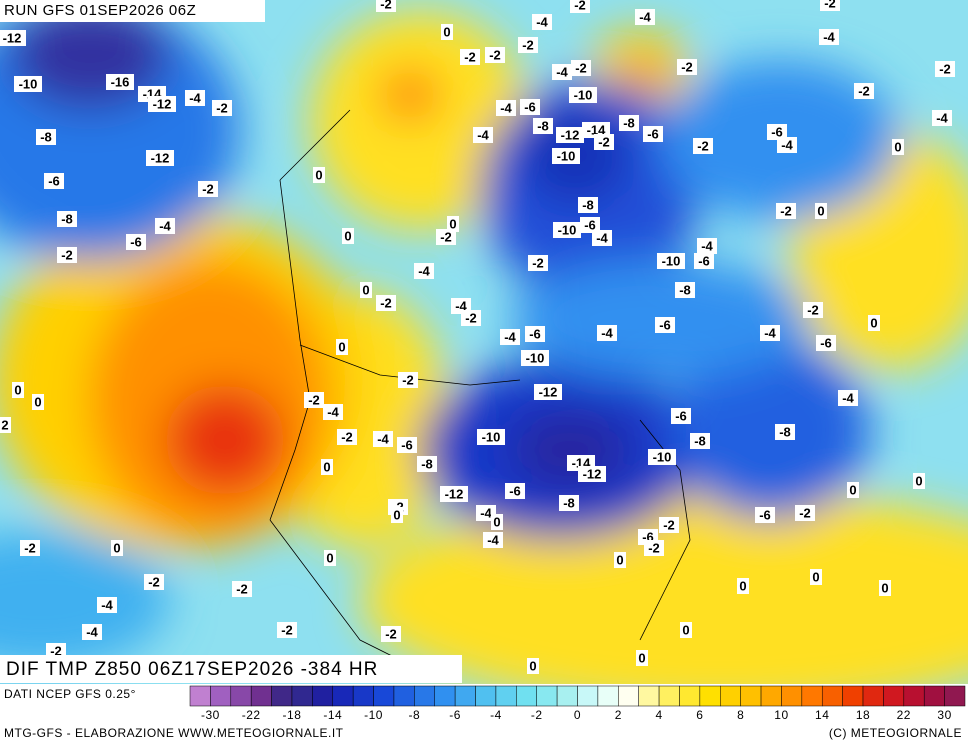 This screenshot has width=968, height=745. What do you see at coordinates (822, 715) in the screenshot?
I see `colorbar-tick-label: 14` at bounding box center [822, 715].